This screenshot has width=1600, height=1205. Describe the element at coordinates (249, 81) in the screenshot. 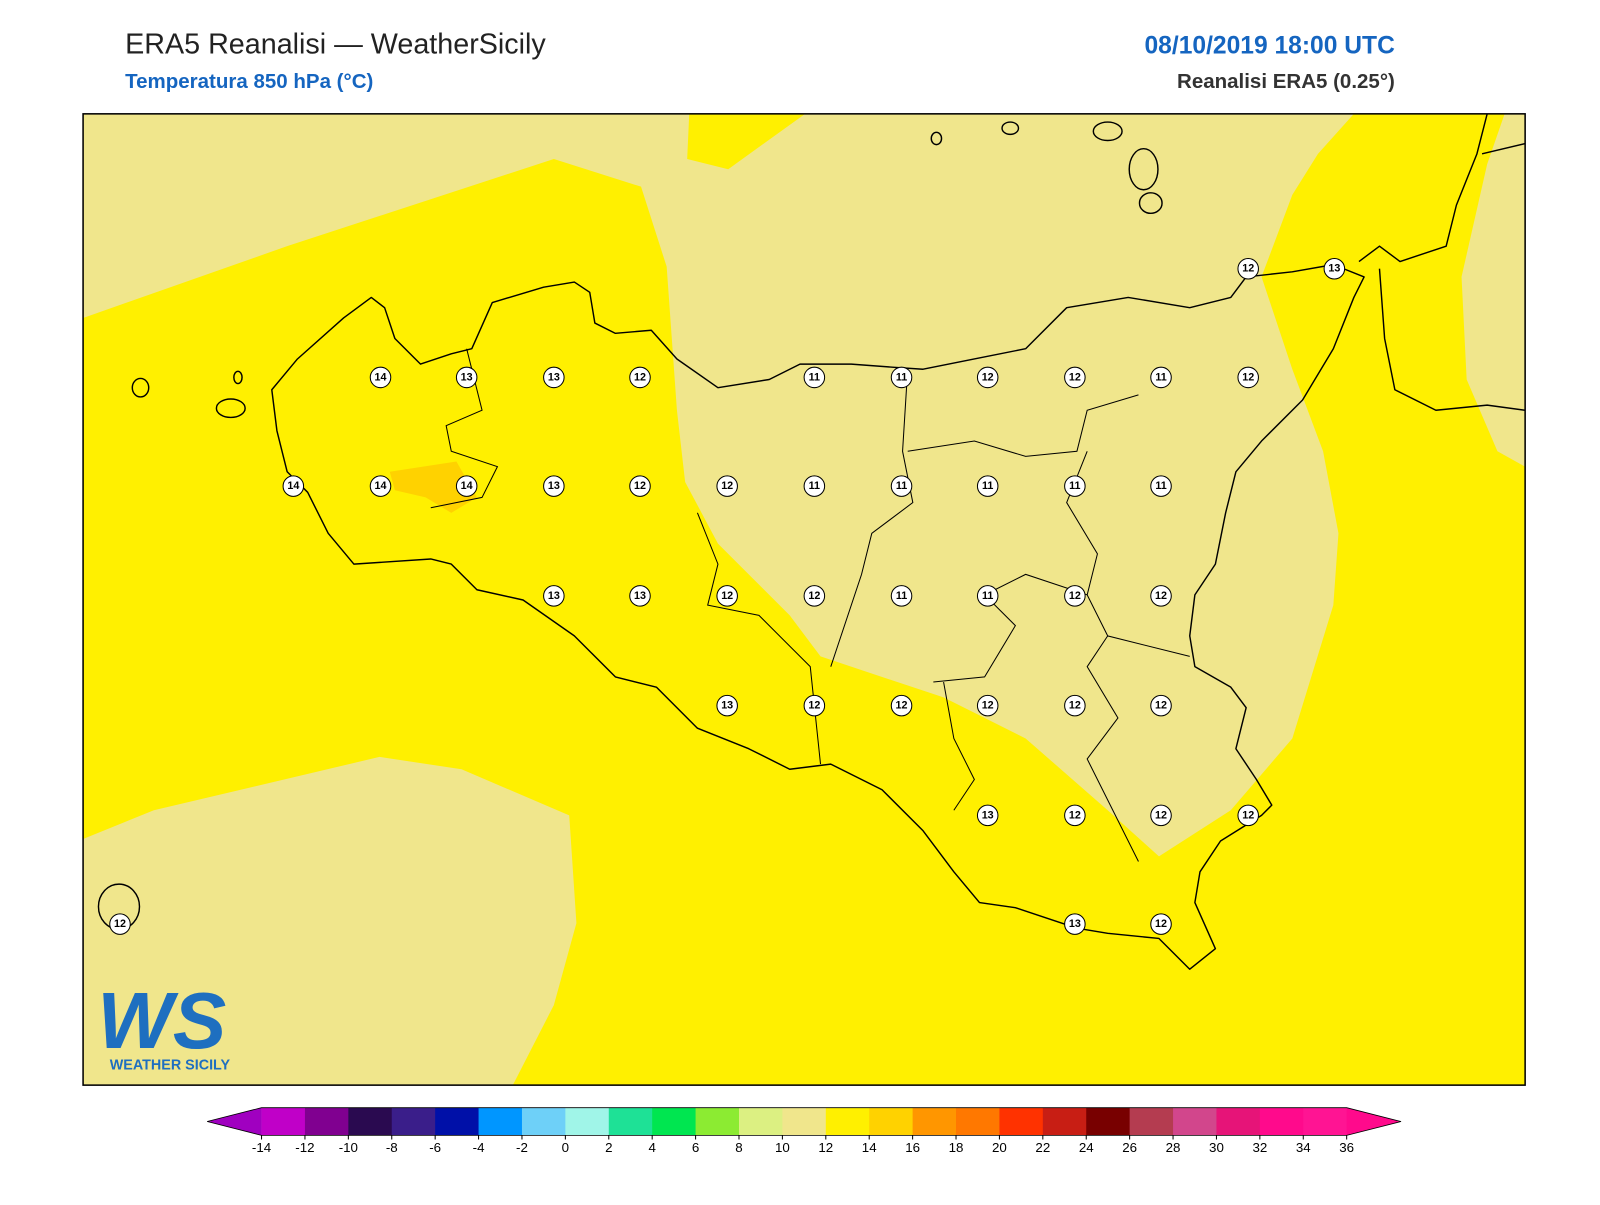

I see `subtitle: Temperatura 850 hPa (°C)` at that location.